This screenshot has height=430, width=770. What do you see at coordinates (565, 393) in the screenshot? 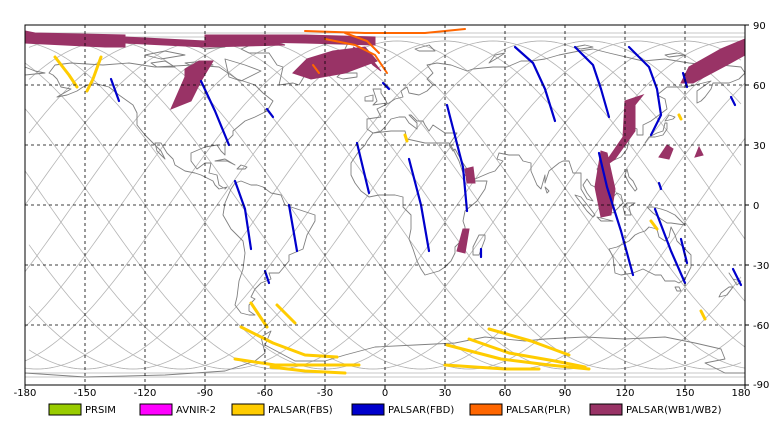
I see `x-tick: 90` at bounding box center [565, 393].